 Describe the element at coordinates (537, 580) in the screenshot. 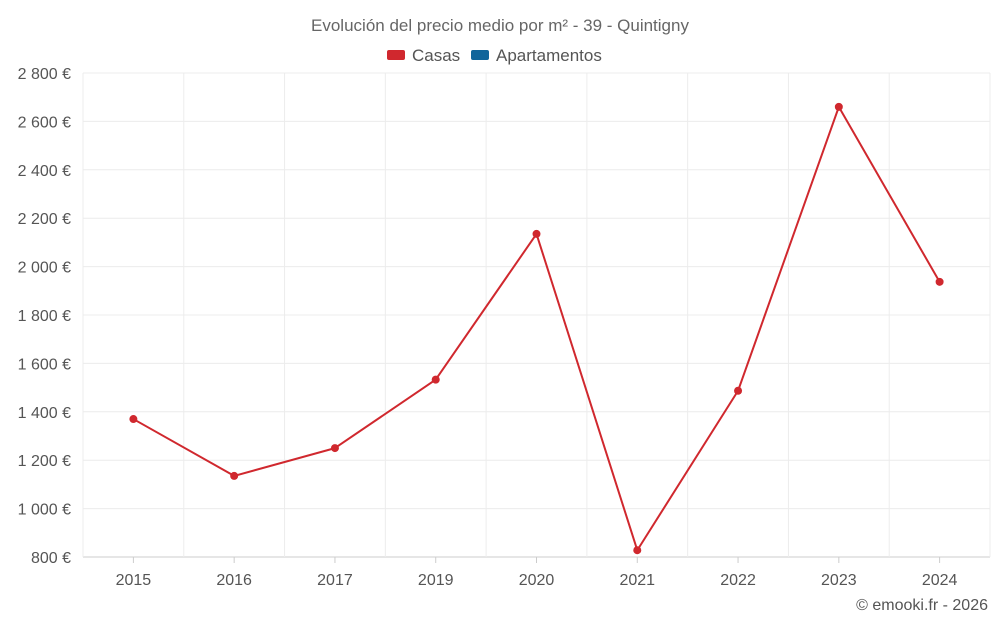

I see `x-tick-label: 2020` at that location.